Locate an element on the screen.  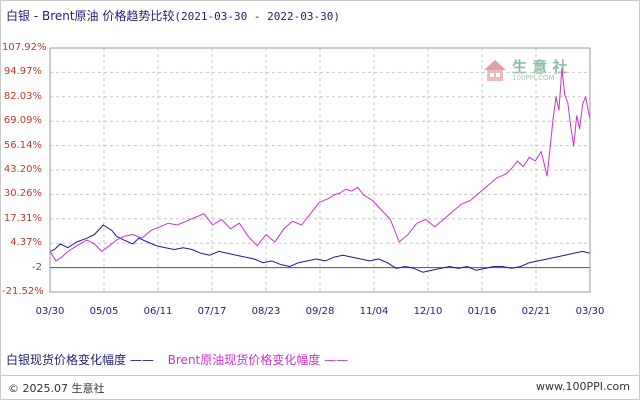
footer-site-link: www.100PPI.com is located at coordinates (583, 386).